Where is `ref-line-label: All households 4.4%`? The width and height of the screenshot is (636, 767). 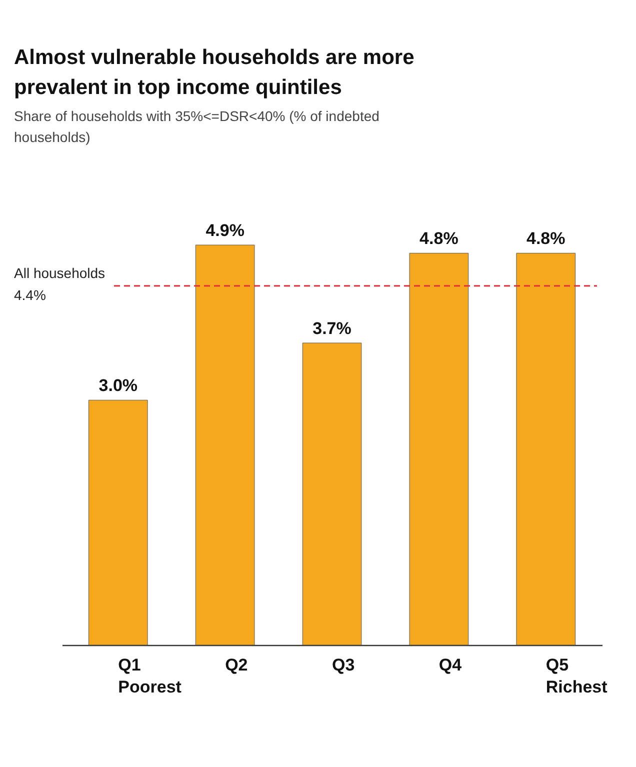 ref-line-label: All households 4.4% is located at coordinates (60, 283).